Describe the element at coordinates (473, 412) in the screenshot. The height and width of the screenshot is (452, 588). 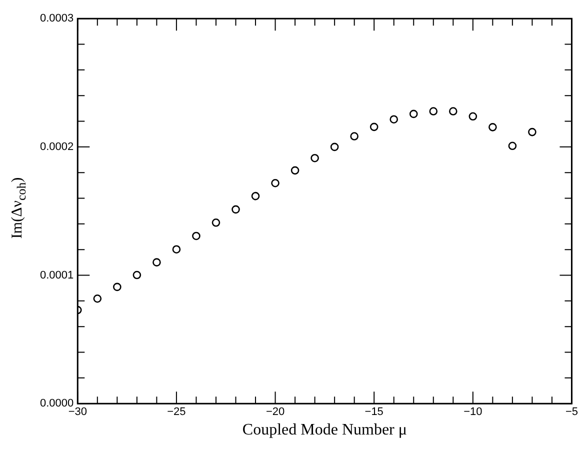
I see `x-tick-label: −10` at that location.